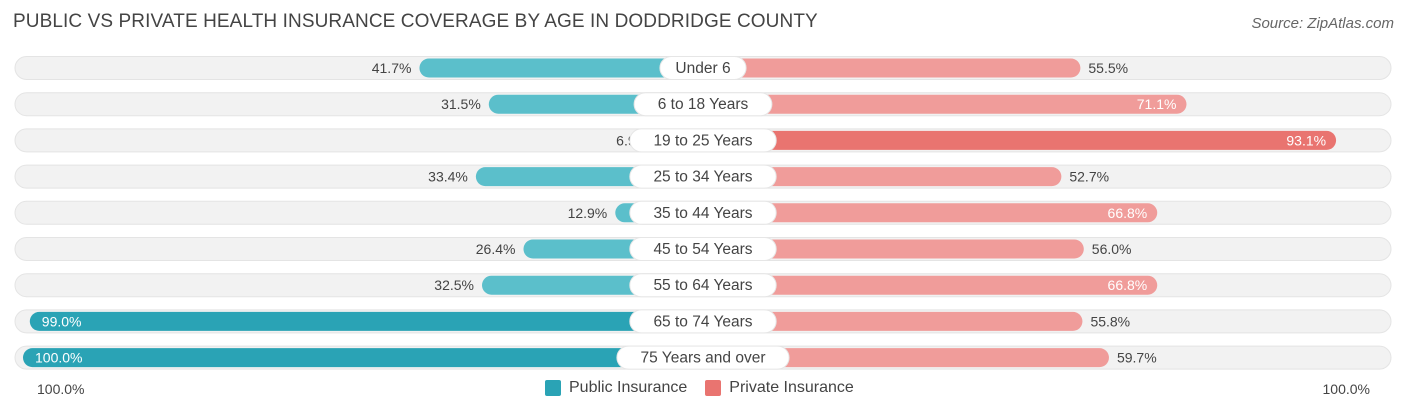 This screenshot has height=414, width=1406. Describe the element at coordinates (461, 104) in the screenshot. I see `data-label-public: 31.5%` at that location.